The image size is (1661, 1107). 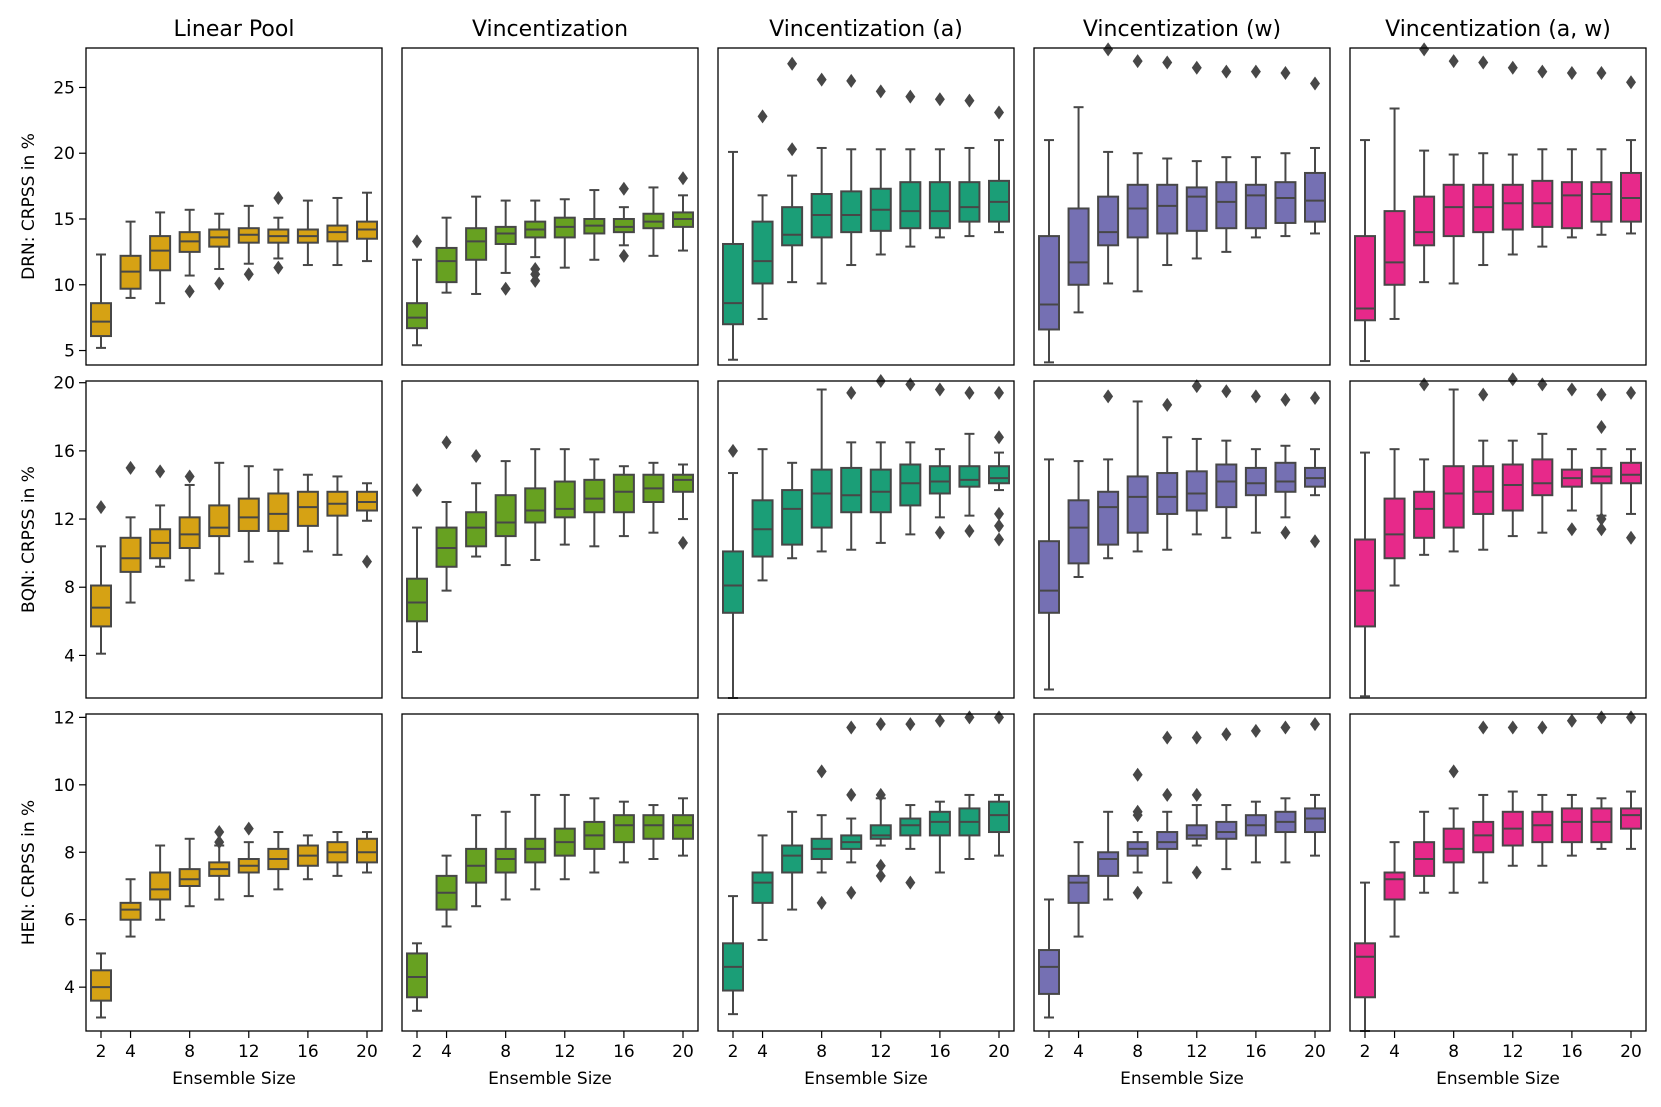 What do you see at coordinates (29, 206) in the screenshot?
I see `y-axis-label: DRN: CRPSS in %` at bounding box center [29, 206].